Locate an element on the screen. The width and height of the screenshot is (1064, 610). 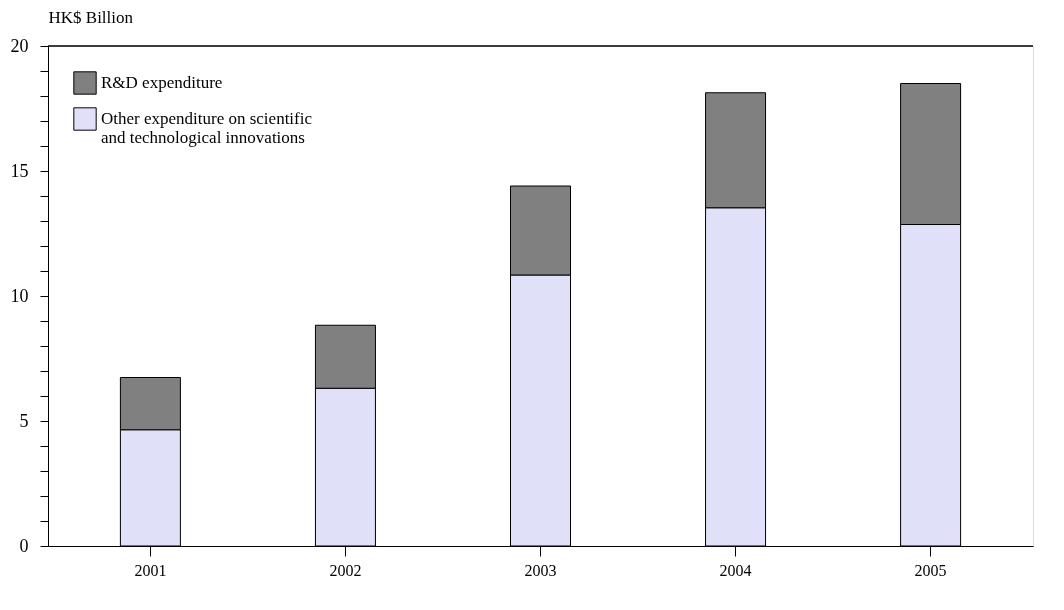
legend-label: Other expenditure on scientific and technological innovations is located at coordinates (207, 128).